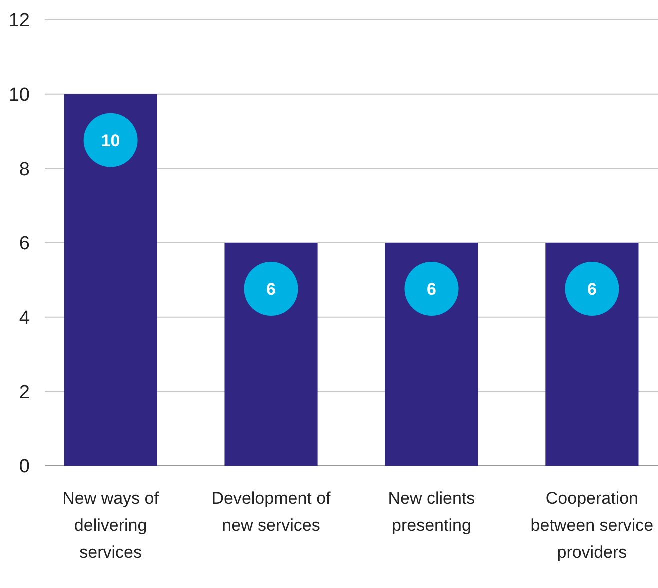 Image resolution: width=658 pixels, height=588 pixels. What do you see at coordinates (592, 525) in the screenshot?
I see `x-tick-label: Cooperation between service providers` at bounding box center [592, 525].